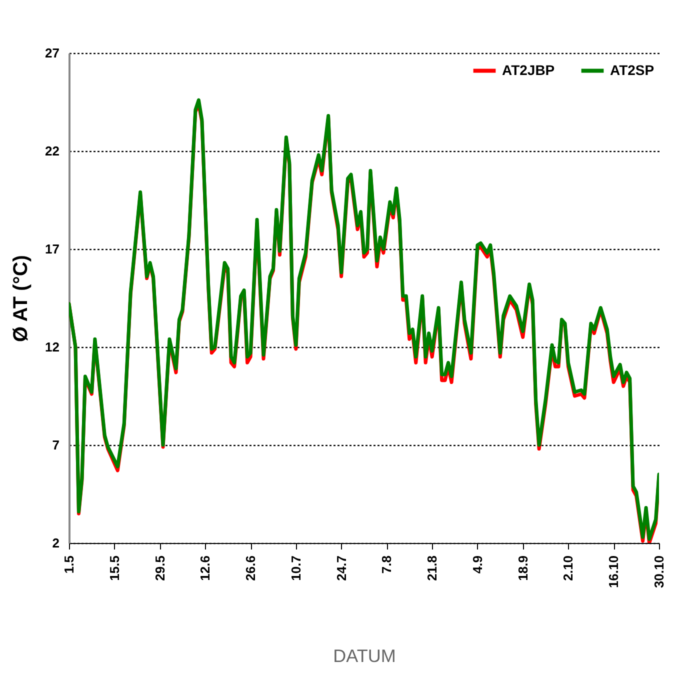 The width and height of the screenshot is (679, 686). Describe the element at coordinates (568, 568) in the screenshot. I see `x-tick-label: 2.10` at that location.